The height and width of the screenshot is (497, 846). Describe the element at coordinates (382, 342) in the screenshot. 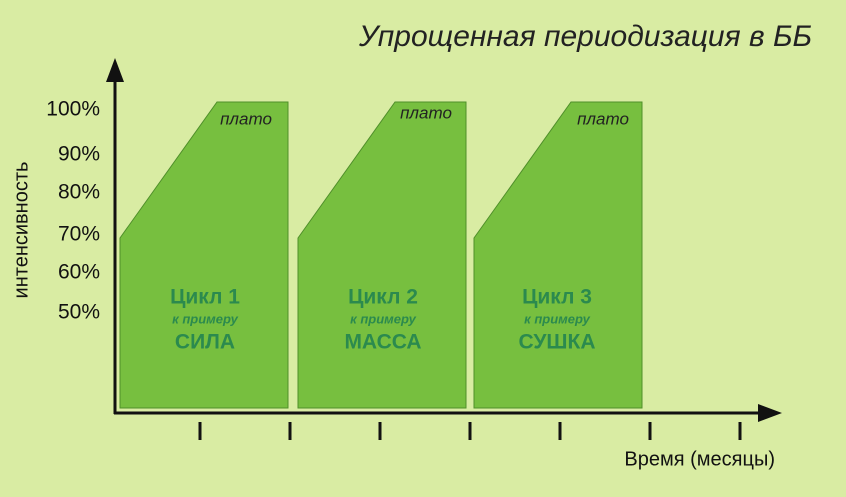

I see `cycle-goal: МАССА` at that location.